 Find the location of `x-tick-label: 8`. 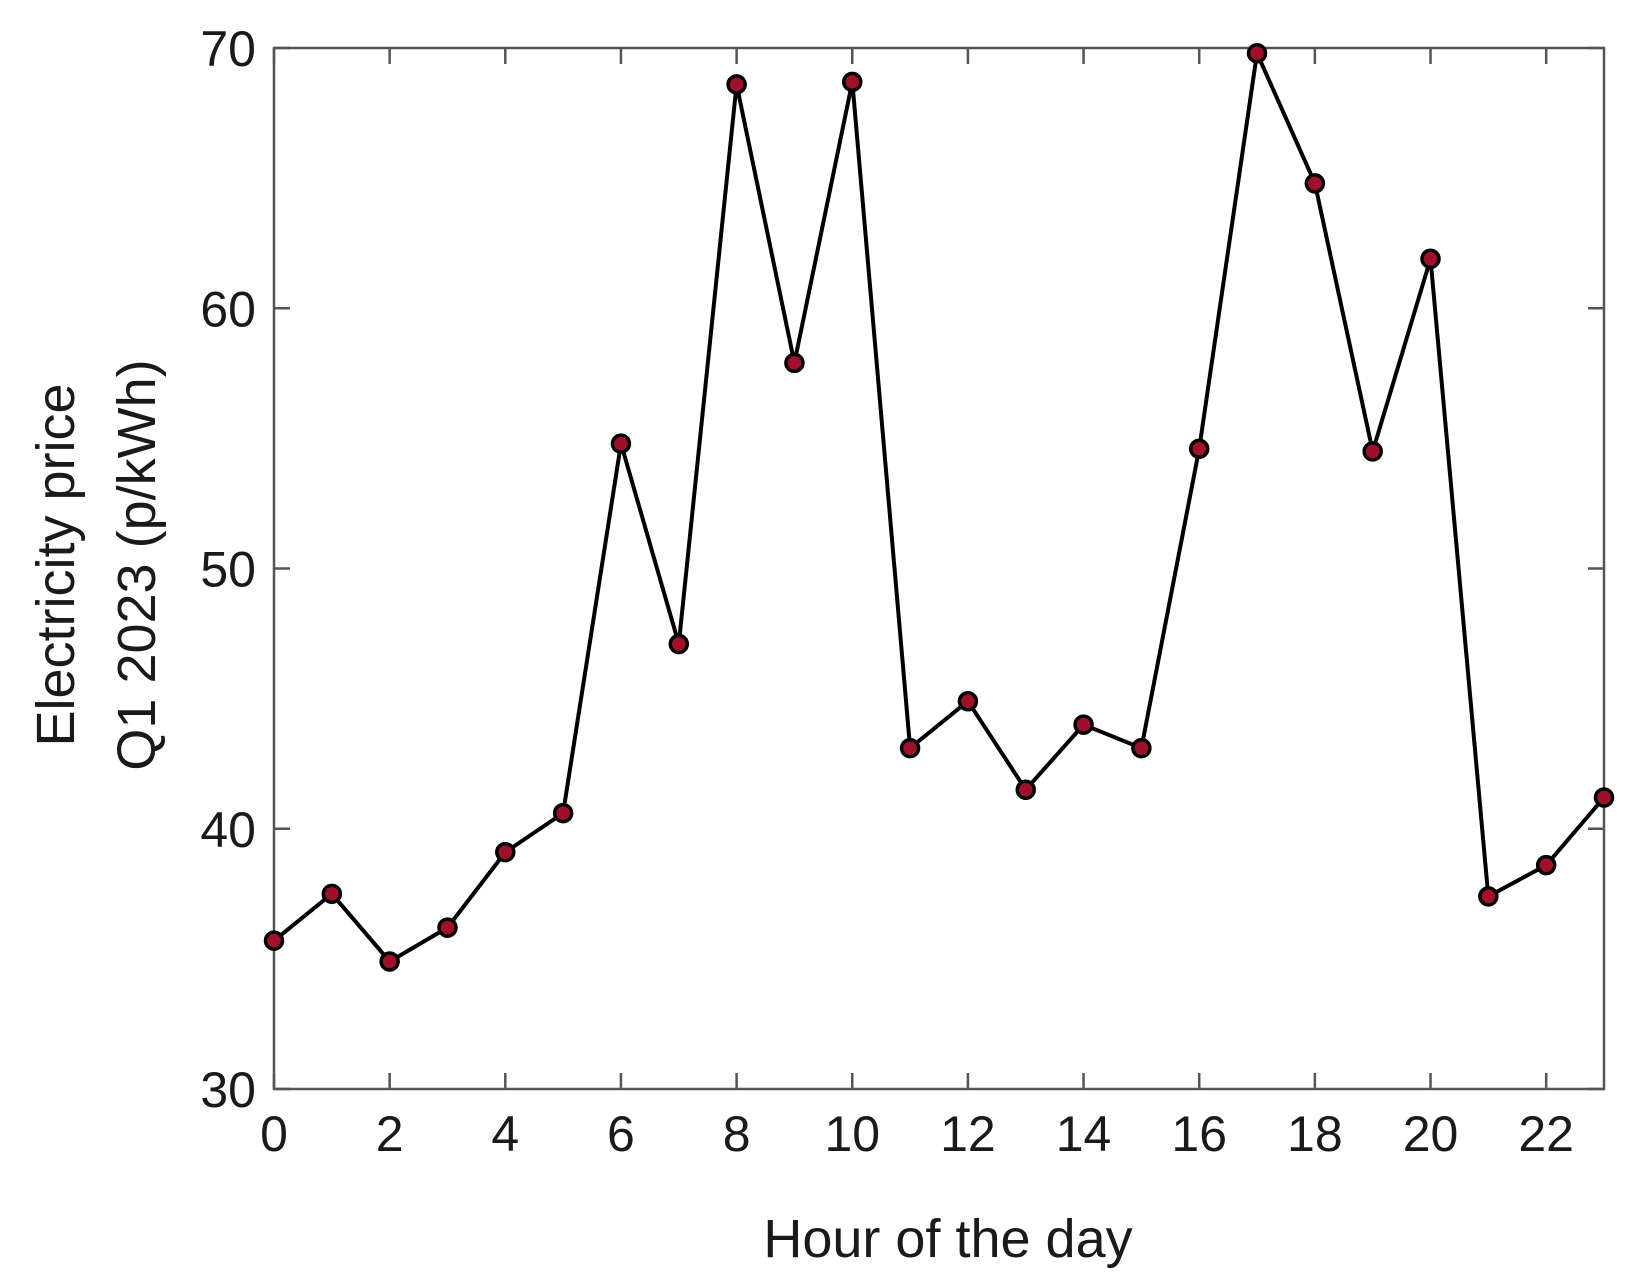

x-tick-label: 8 is located at coordinates (737, 1134).